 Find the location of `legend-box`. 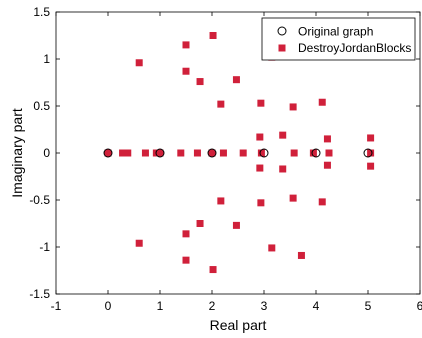

legend-box is located at coordinates (338, 39).